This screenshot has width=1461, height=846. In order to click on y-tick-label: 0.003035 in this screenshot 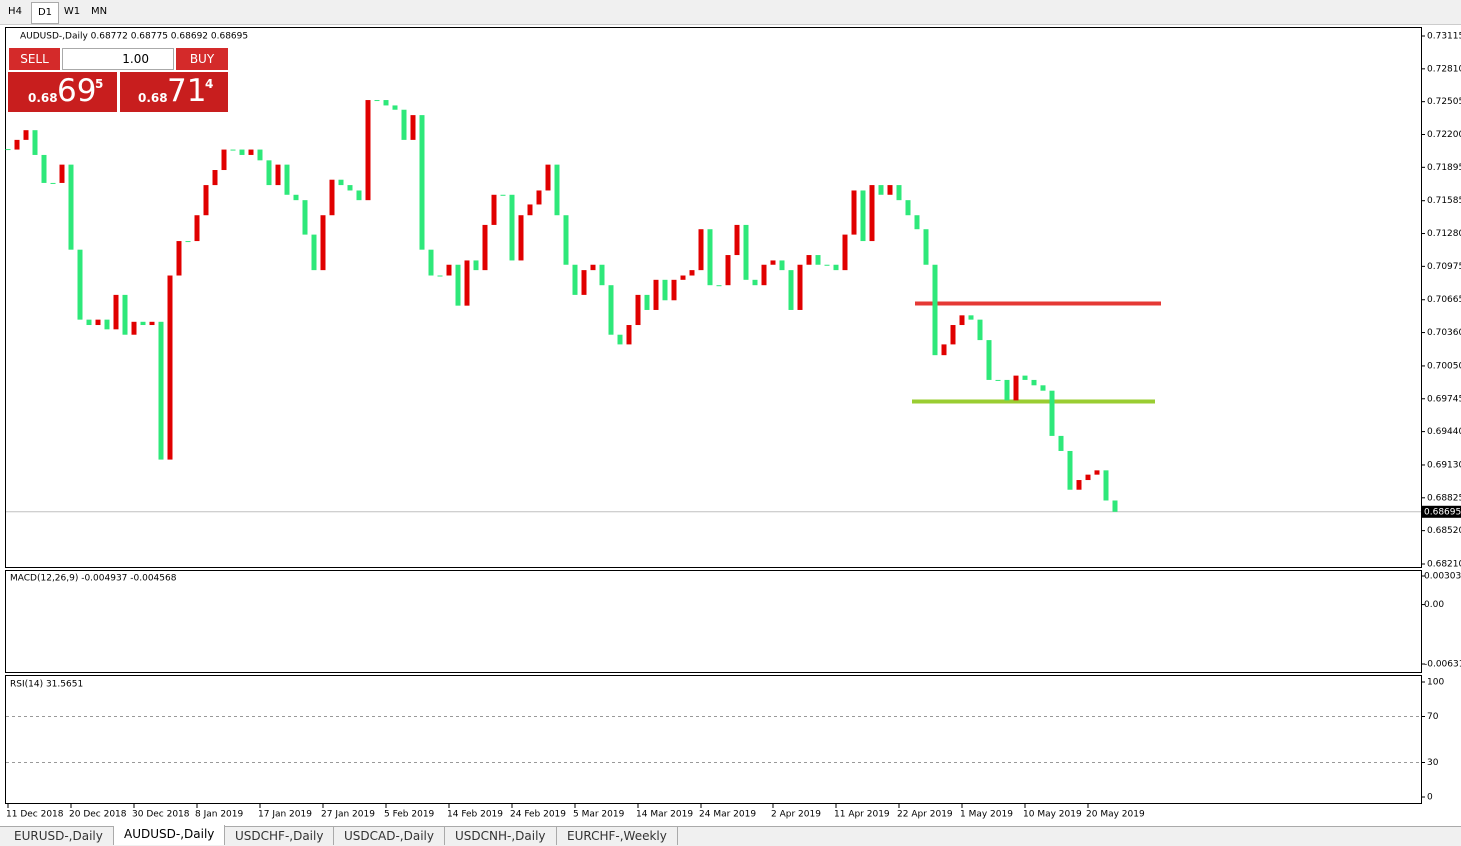, I will do `click(1442, 577)`.